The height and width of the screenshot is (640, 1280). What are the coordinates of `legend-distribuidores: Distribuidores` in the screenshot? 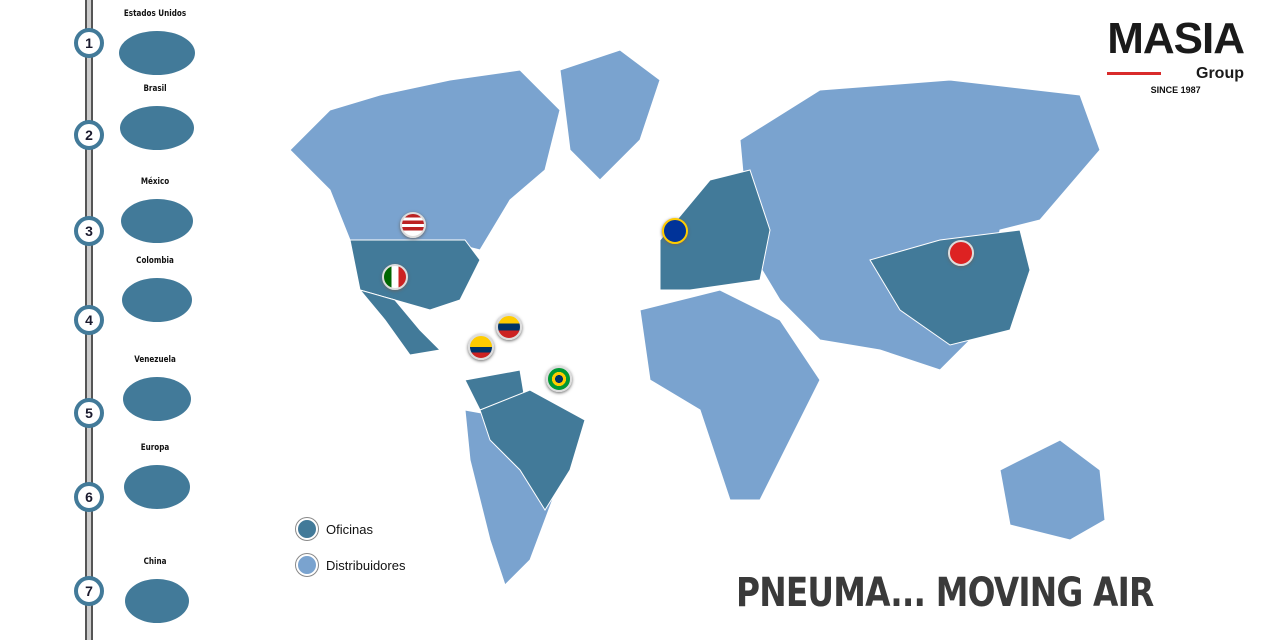 It's located at (350, 565).